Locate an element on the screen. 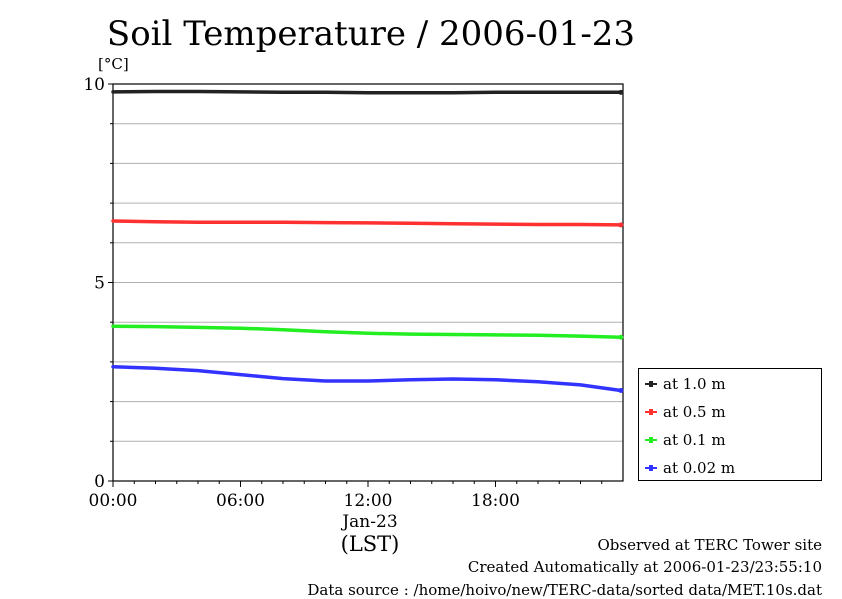  chart-title: Soil Temperature / 2006-01-23 is located at coordinates (371, 34).